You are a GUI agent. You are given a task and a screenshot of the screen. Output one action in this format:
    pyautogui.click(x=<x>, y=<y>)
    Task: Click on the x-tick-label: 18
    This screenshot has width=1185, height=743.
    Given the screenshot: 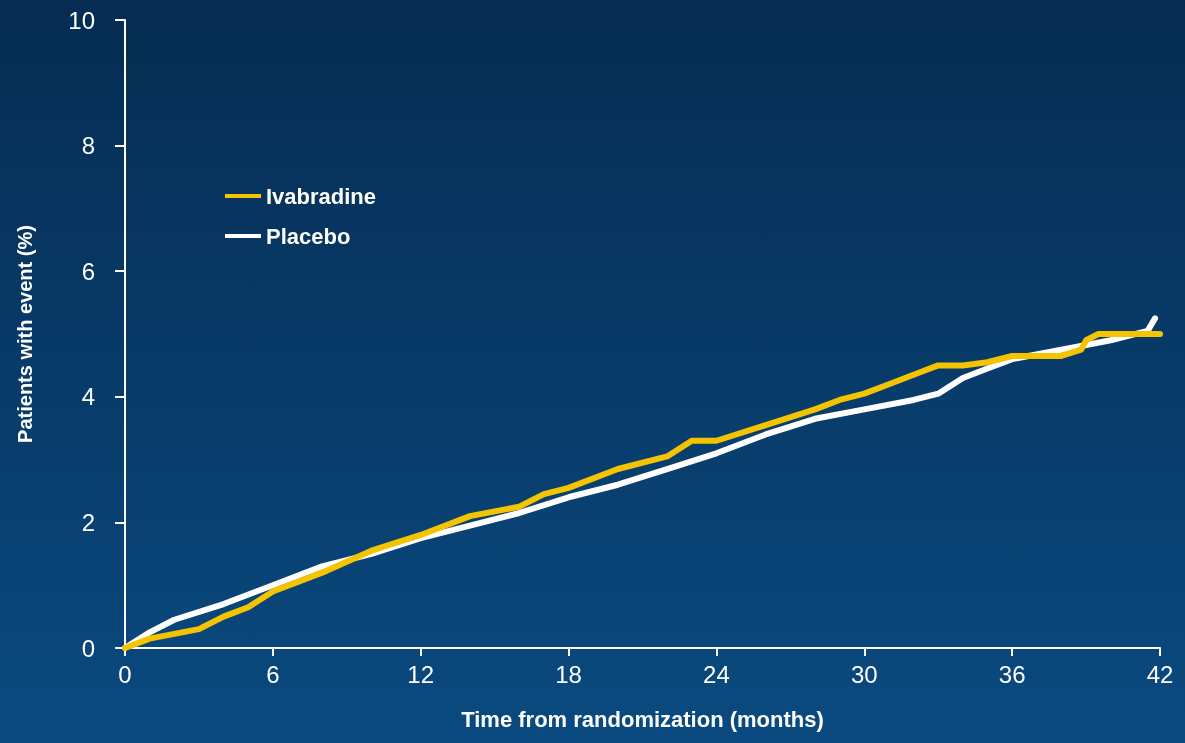 What is the action you would take?
    pyautogui.click(x=568, y=674)
    